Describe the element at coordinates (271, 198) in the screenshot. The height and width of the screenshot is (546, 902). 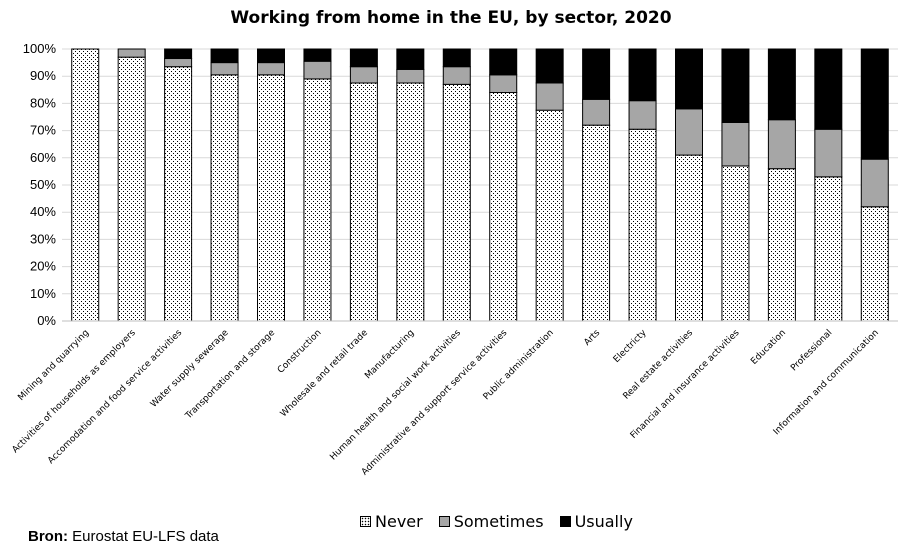
I see `bar-never-transportation-and-storage` at that location.